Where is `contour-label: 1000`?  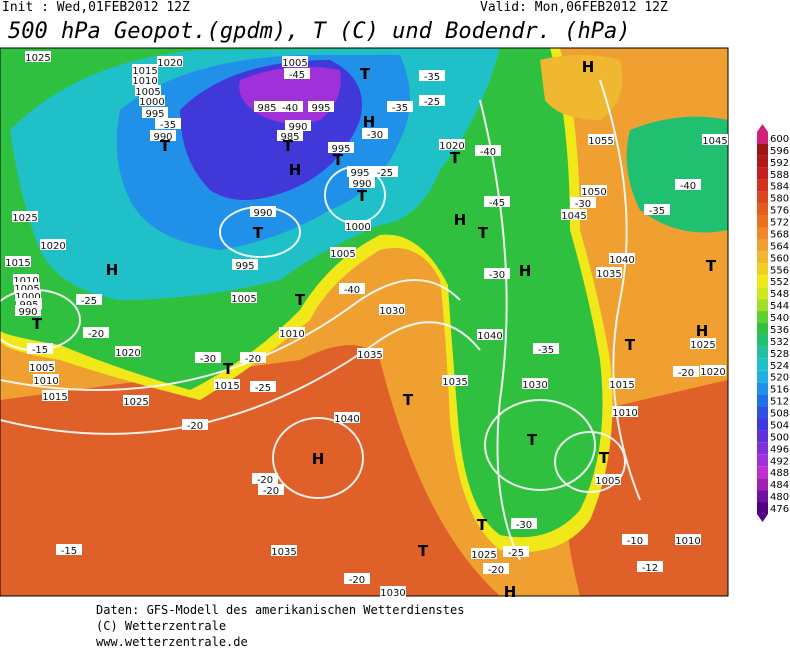
contour-label: 1000 is located at coordinates (357, 227).